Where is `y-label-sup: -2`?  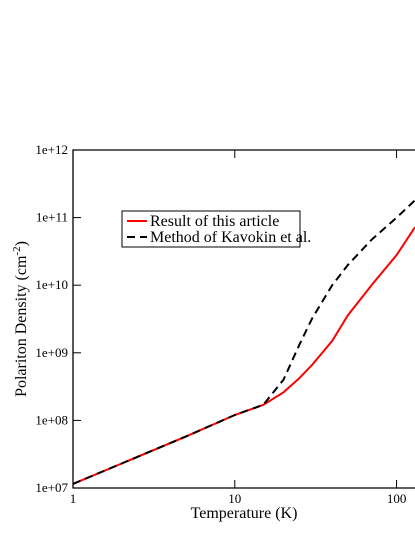
y-label-sup: -2 is located at coordinates (17, 250).